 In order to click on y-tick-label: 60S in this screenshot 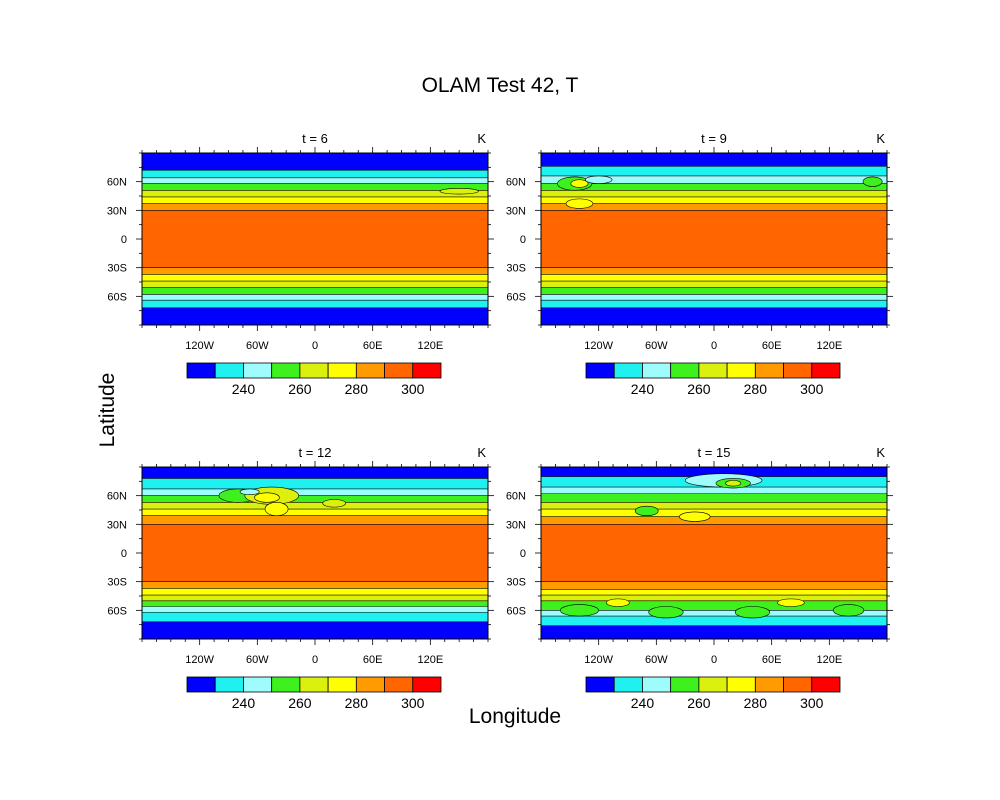, I will do `click(117, 611)`.